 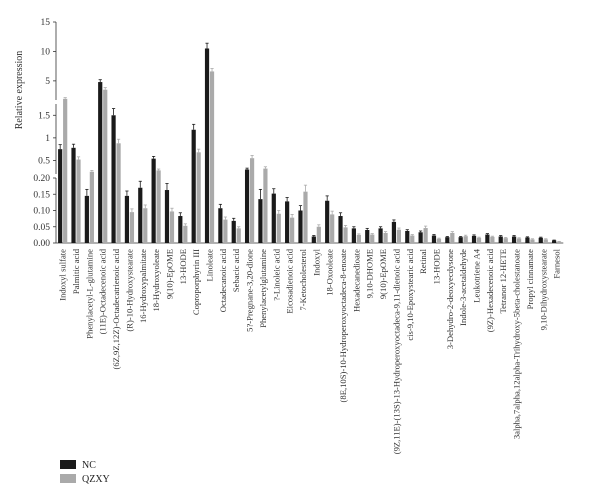 I want to click on y-tick-label: 10, so click(x=46, y=53).